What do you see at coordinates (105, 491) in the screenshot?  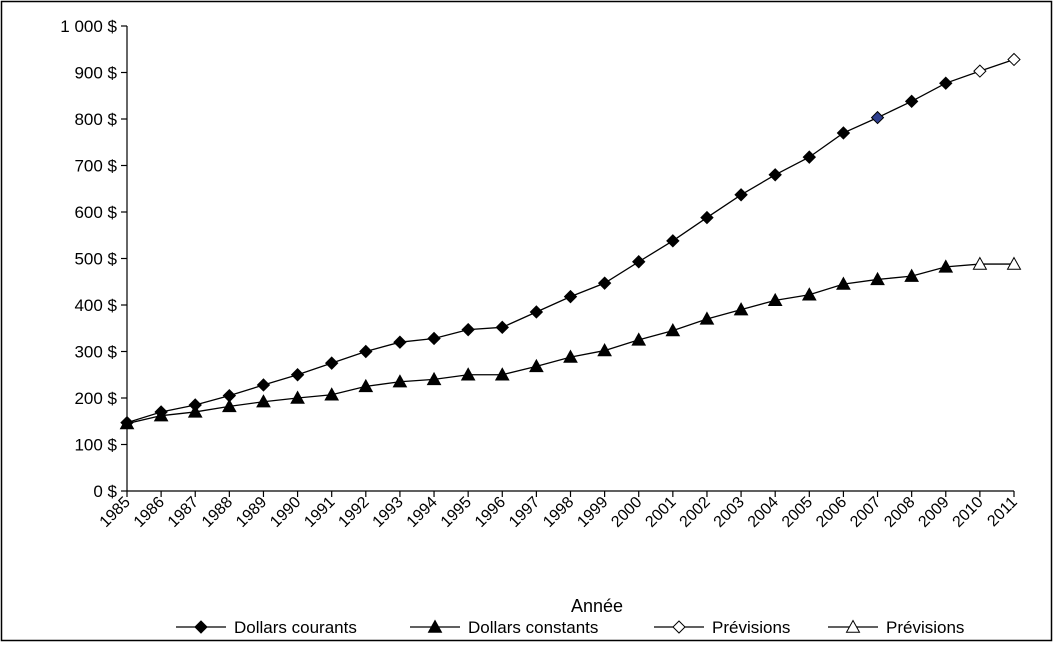 I see `y-tick-label: 0 $` at bounding box center [105, 491].